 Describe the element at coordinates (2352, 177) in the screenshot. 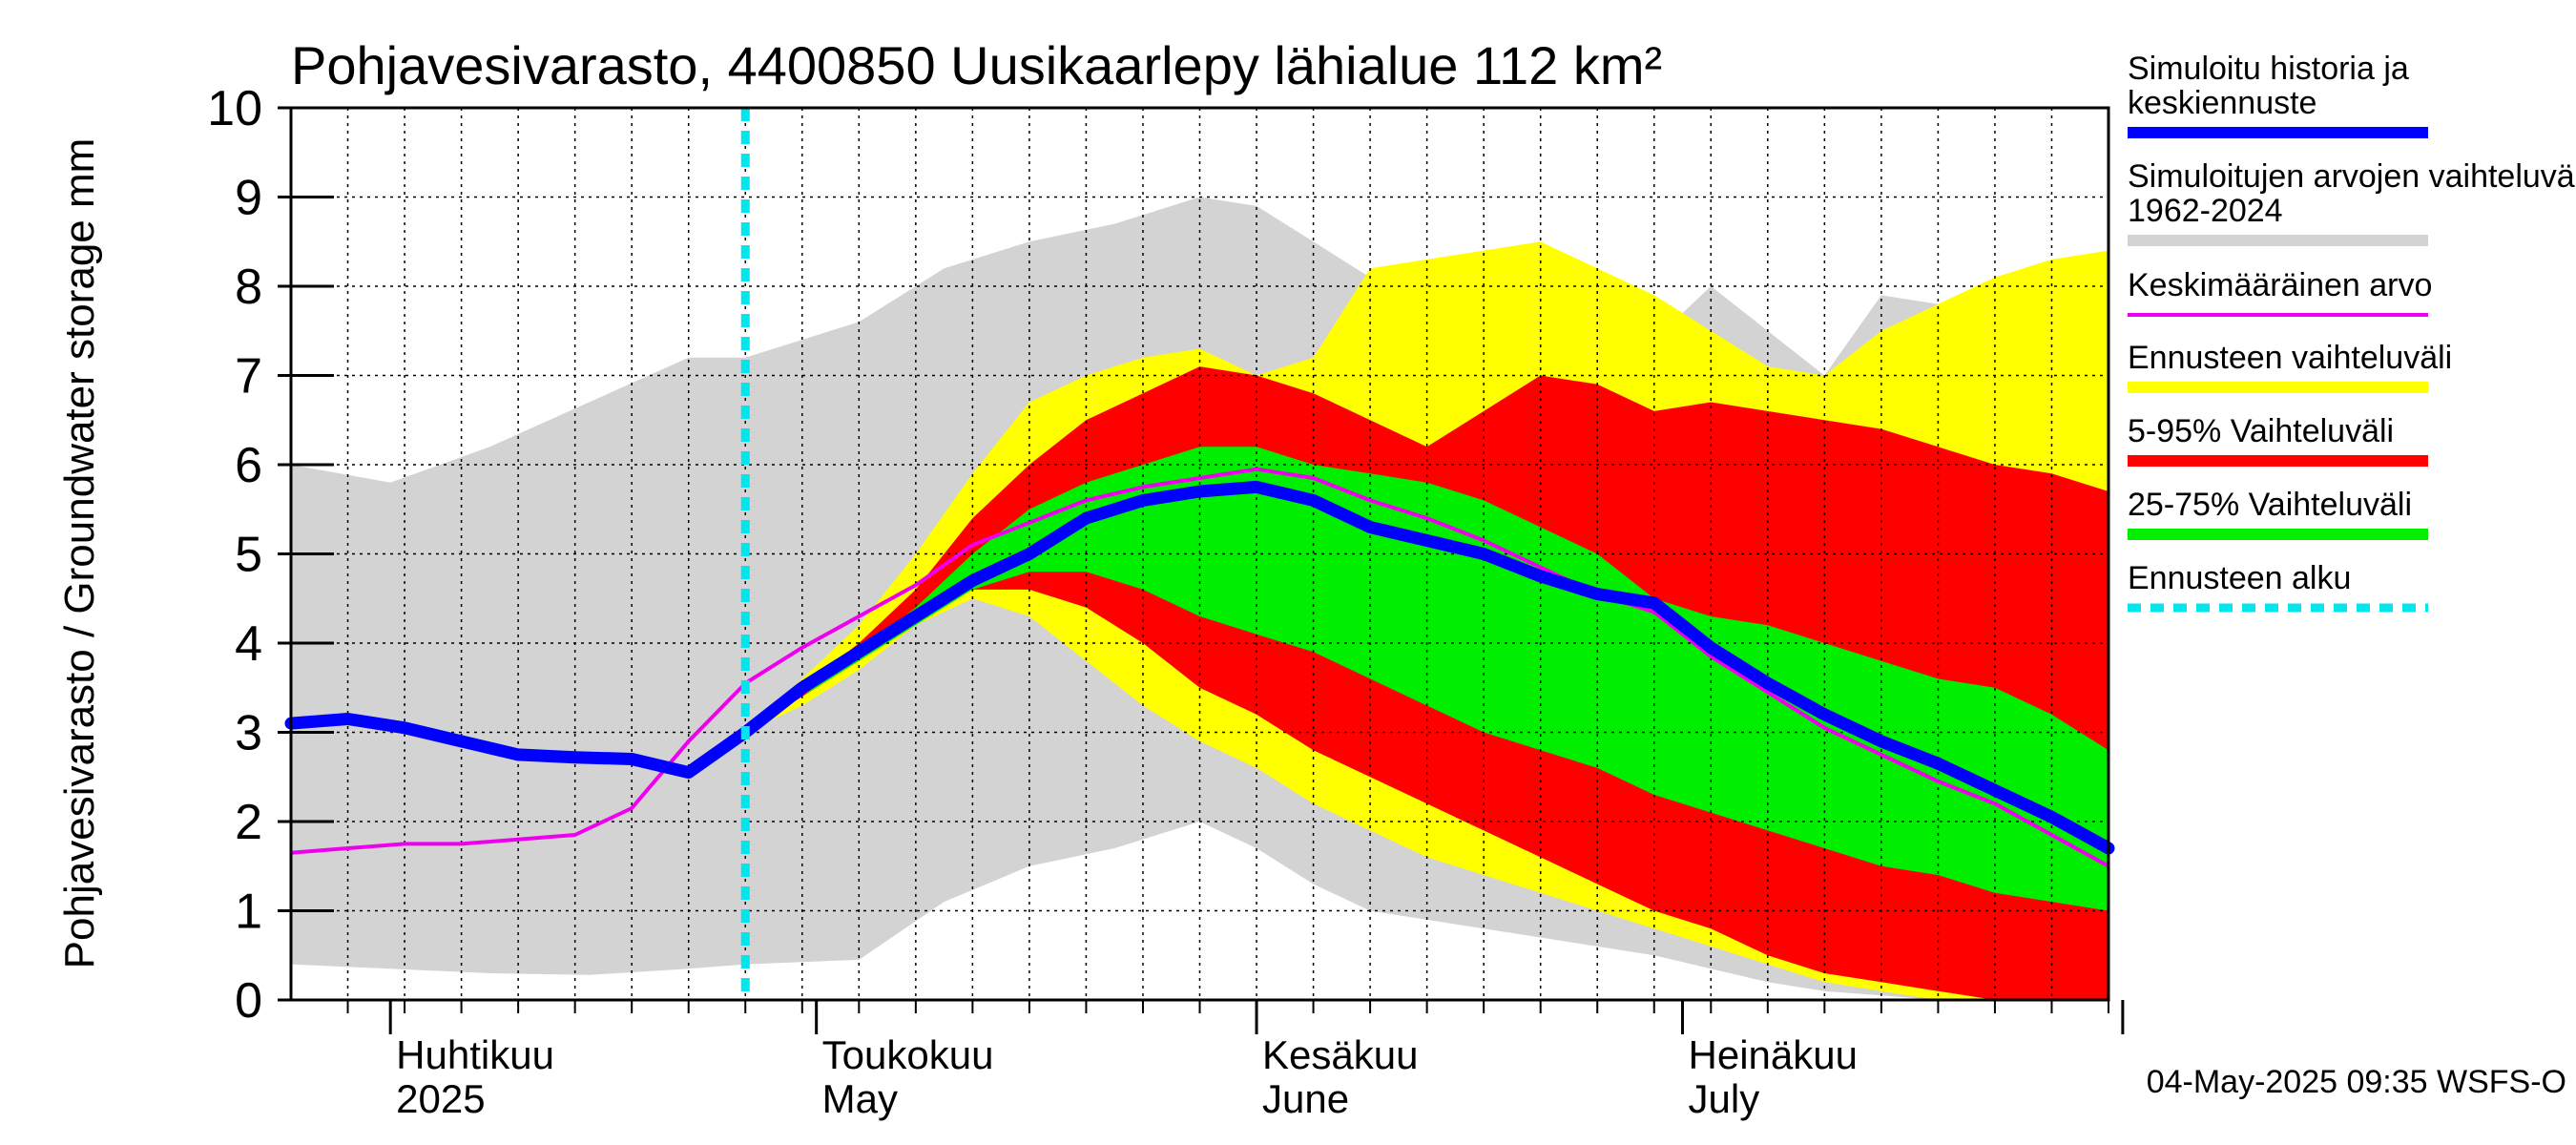

I see `legend-label: Simuloitujen arvojen vaihteluväli` at that location.